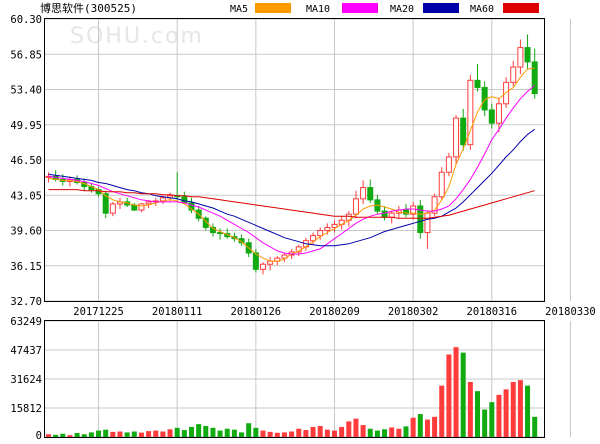  Describe the element at coordinates (492, 312) in the screenshot. I see `date-x-tick-label: 20180316` at that location.